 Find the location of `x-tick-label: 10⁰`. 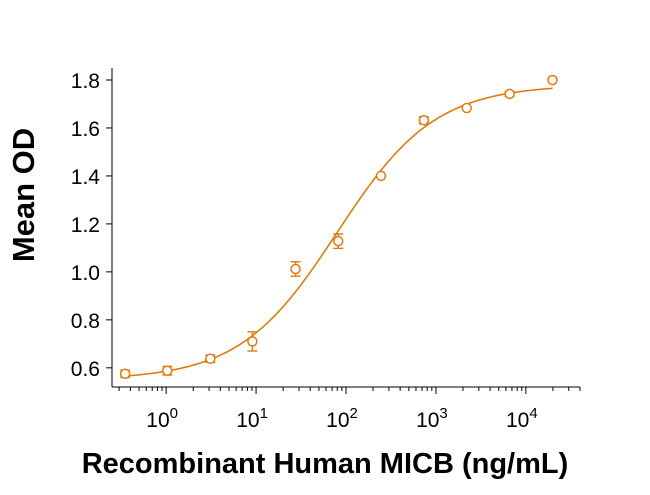

x-tick-label: 10⁰ is located at coordinates (162, 418).